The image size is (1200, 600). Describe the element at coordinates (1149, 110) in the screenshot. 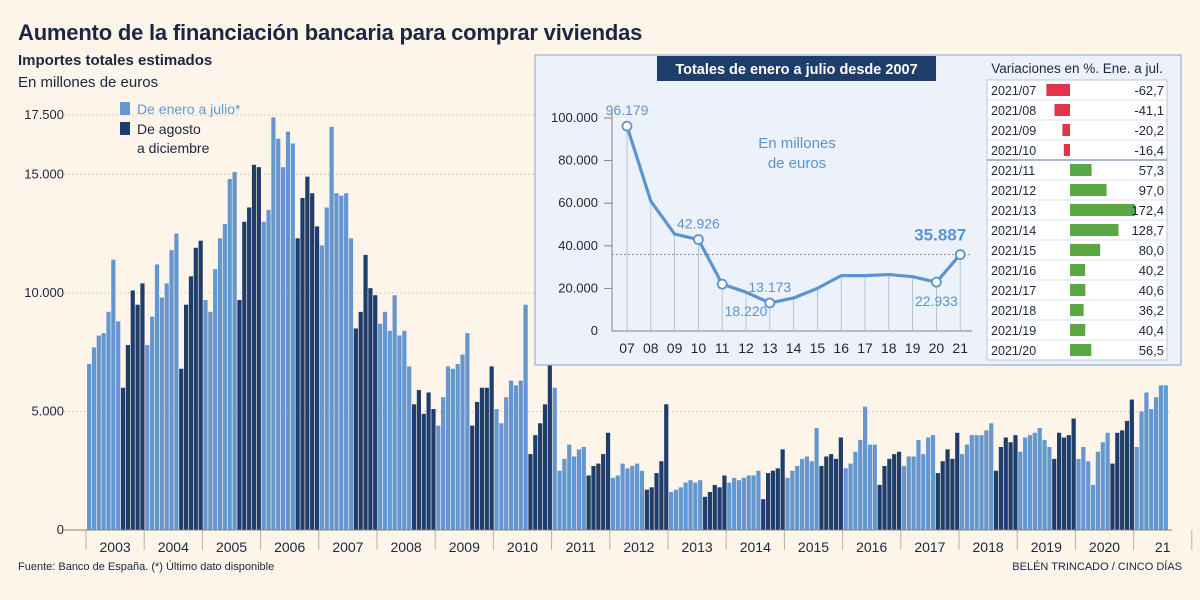

I see `variations-value: -41,1` at that location.